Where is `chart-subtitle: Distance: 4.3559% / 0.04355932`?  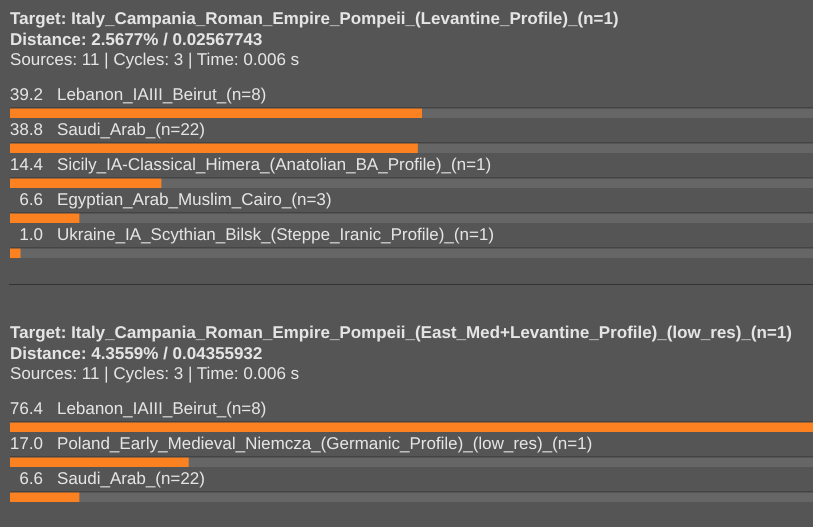 chart-subtitle: Distance: 4.3559% / 0.04355932 is located at coordinates (136, 353).